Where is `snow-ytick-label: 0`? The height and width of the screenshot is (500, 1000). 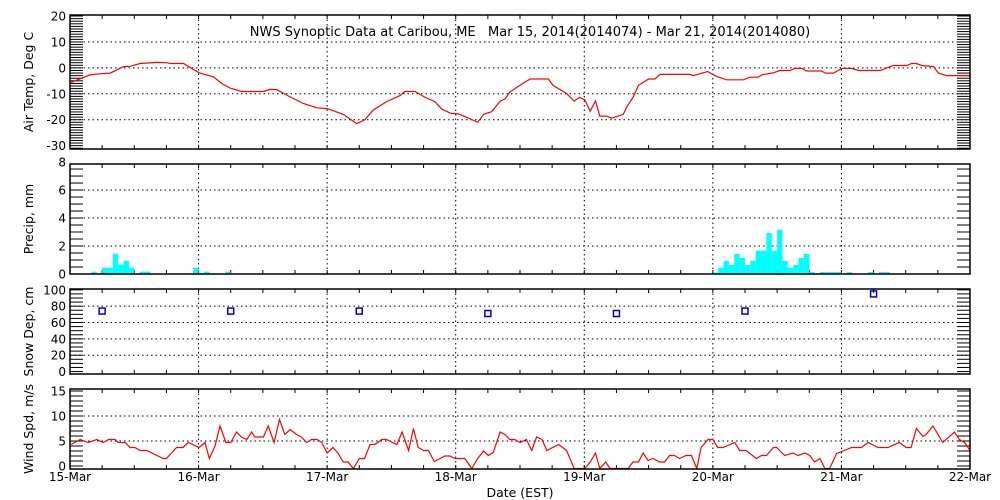
snow-ytick-label: 0 is located at coordinates (62, 372).